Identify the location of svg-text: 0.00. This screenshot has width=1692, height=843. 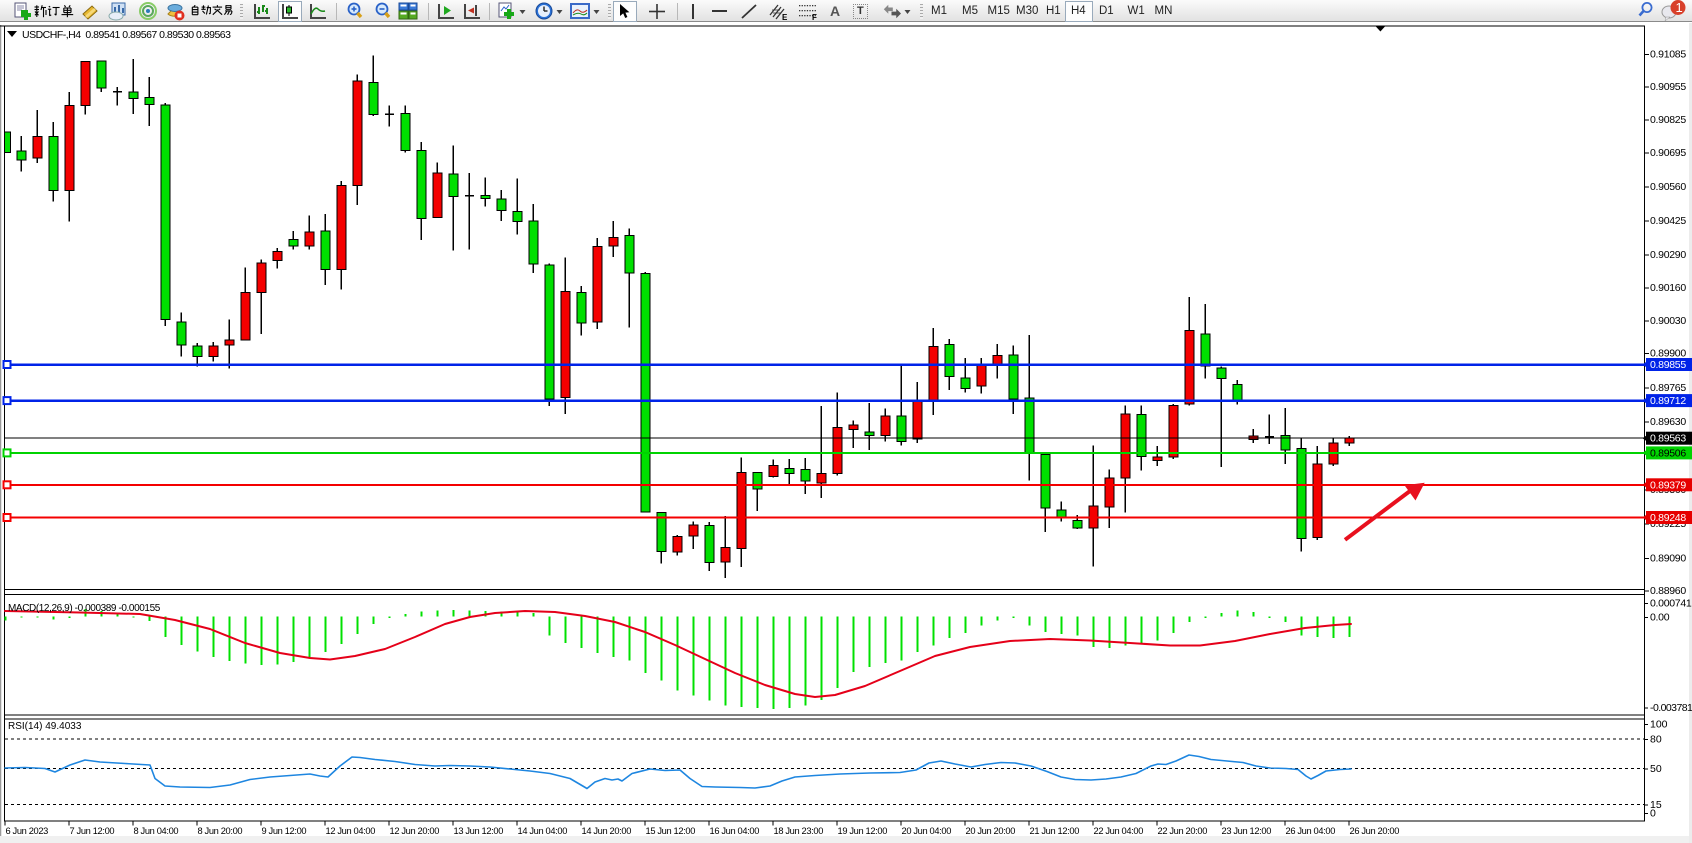
(1660, 618).